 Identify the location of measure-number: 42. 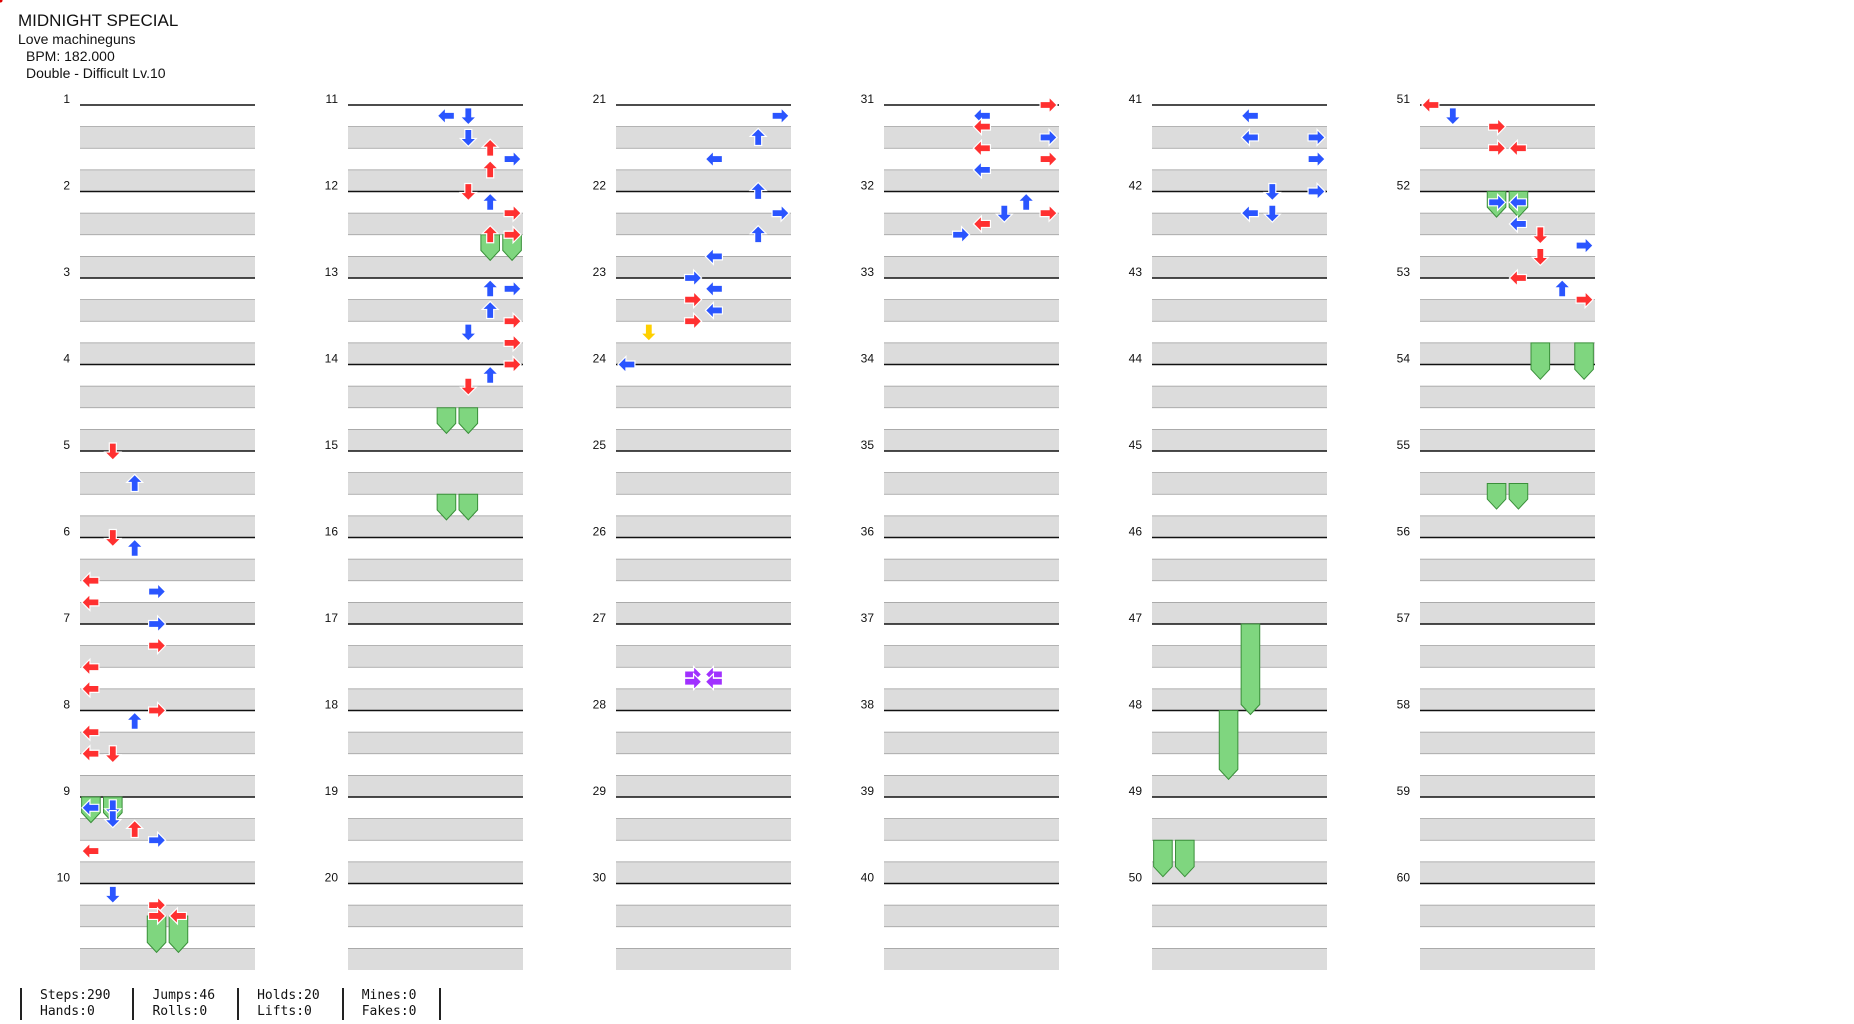
(1136, 186).